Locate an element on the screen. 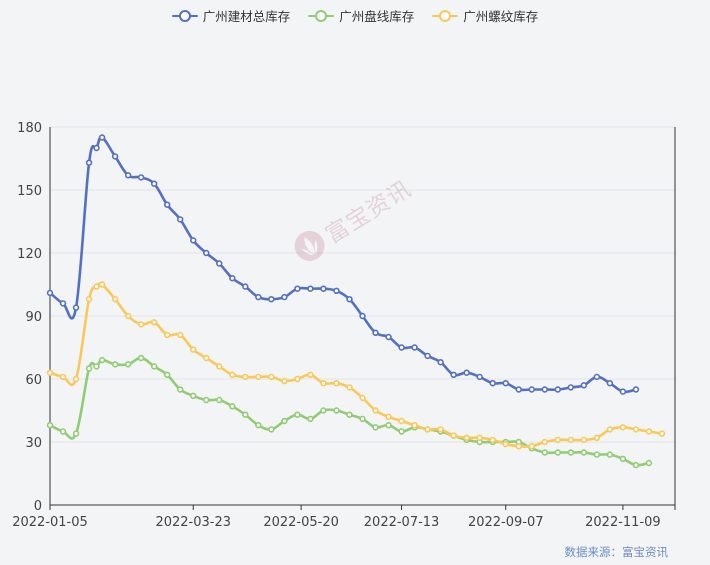 The image size is (710, 565). legend-item-rebar: 广州螺纹库存 is located at coordinates (485, 15).